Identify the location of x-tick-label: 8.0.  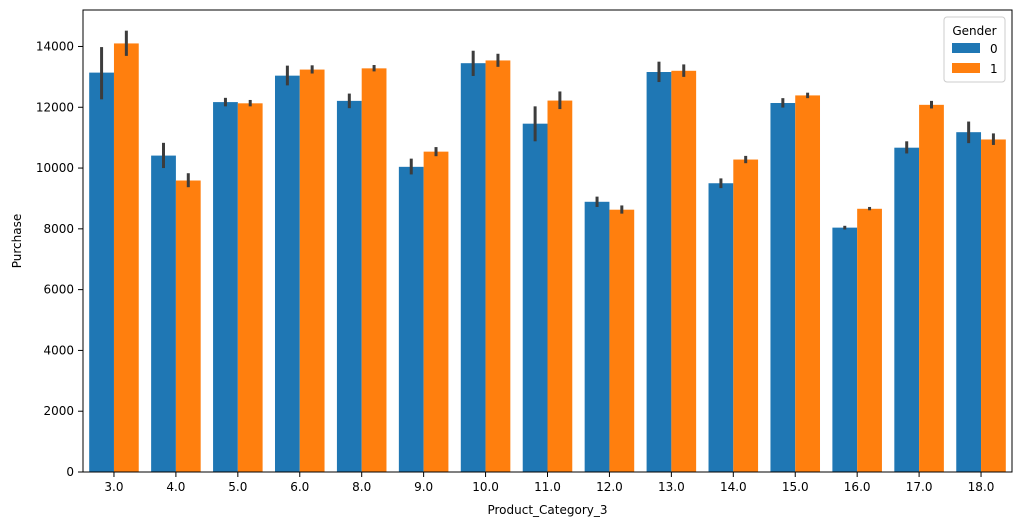
(361, 487).